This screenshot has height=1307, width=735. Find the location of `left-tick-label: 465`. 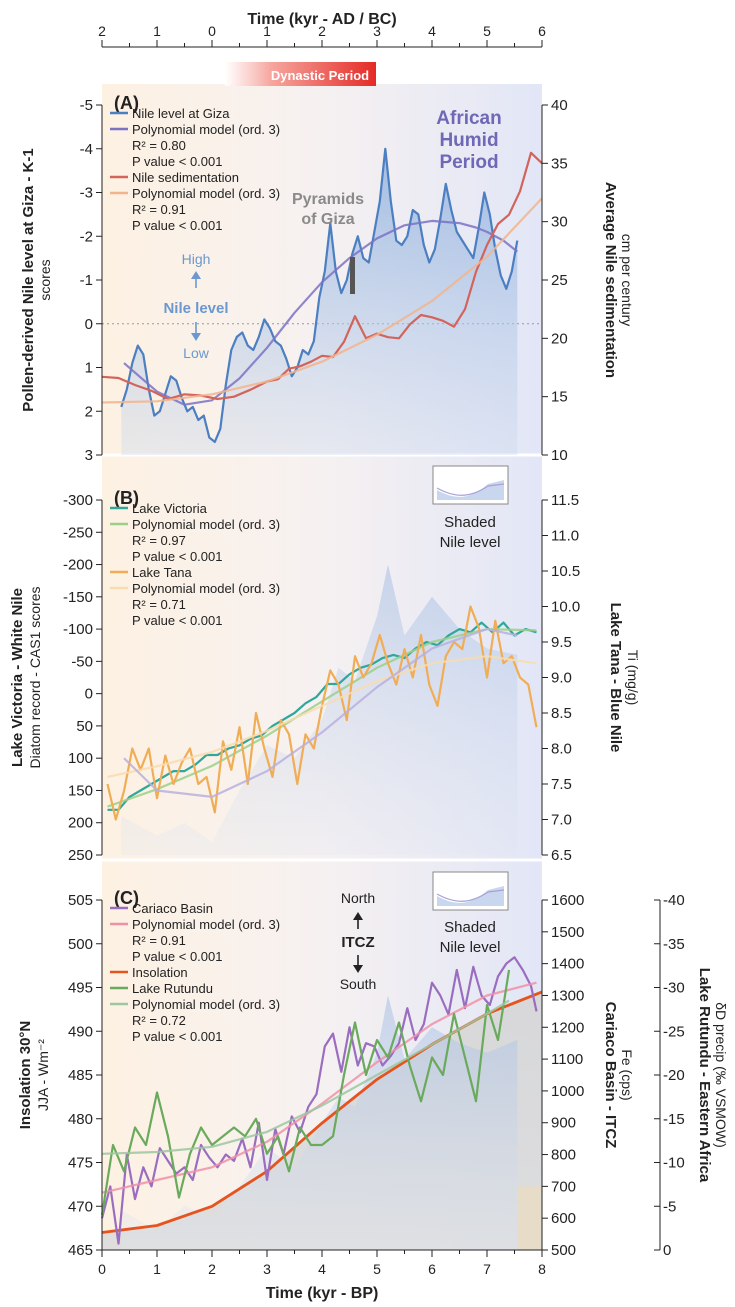

left-tick-label: 465 is located at coordinates (80, 1250).